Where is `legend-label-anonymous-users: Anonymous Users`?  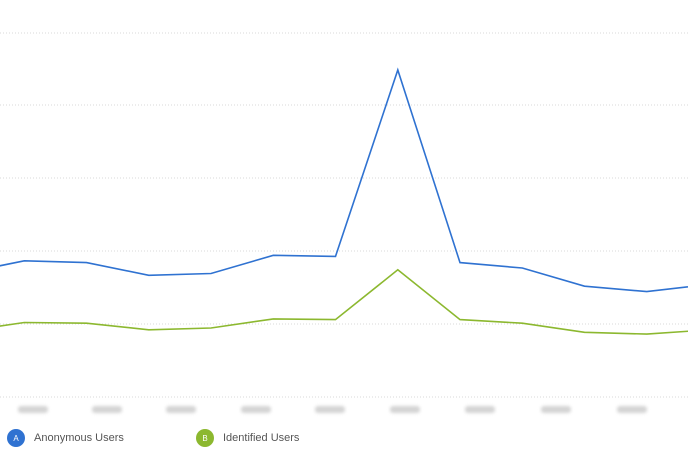 legend-label-anonymous-users: Anonymous Users is located at coordinates (79, 438).